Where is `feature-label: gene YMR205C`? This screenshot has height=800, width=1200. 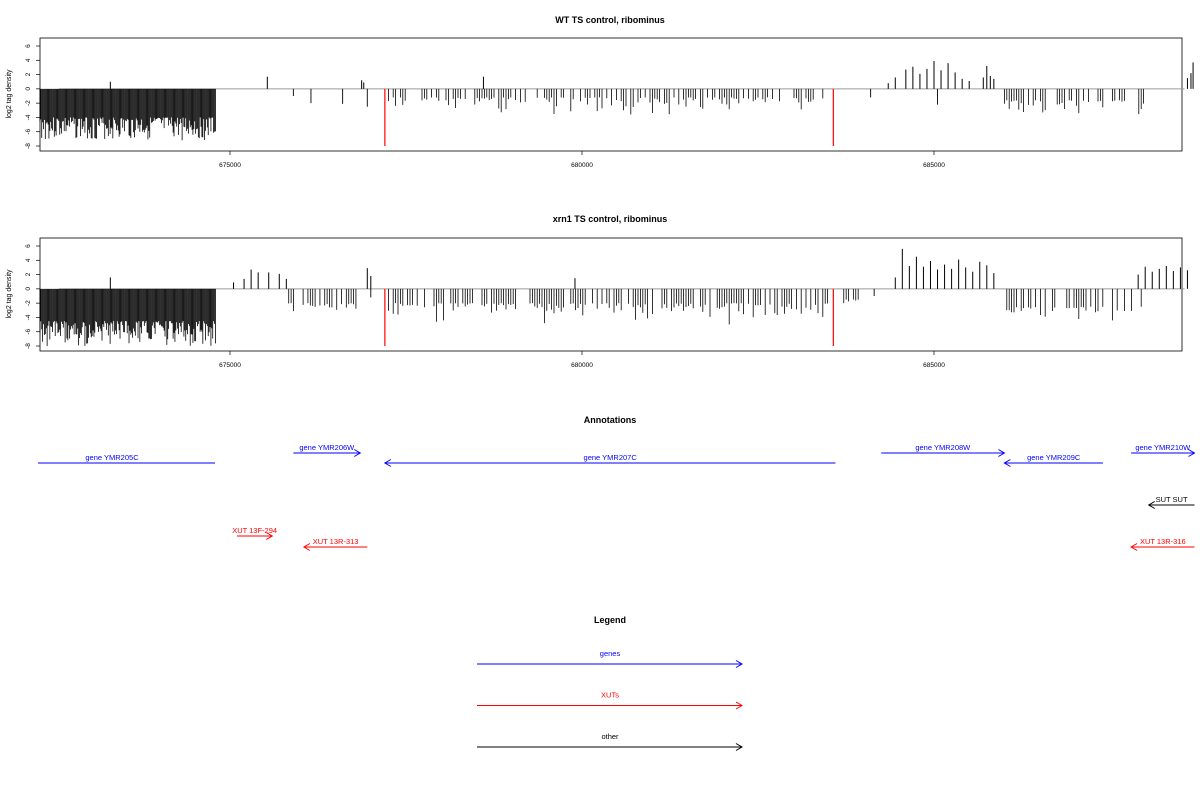
feature-label: gene YMR205C is located at coordinates (112, 457).